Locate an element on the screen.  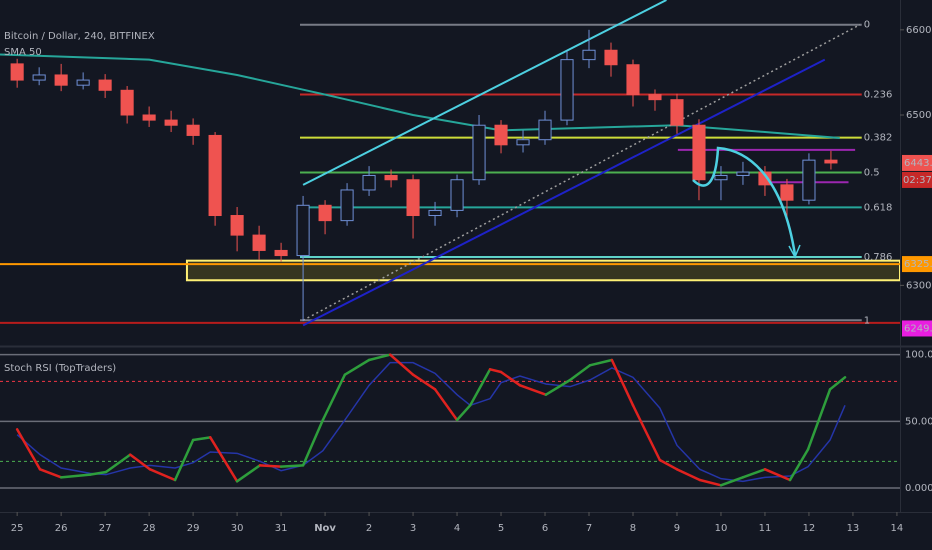
x-tick-label: Nov is located at coordinates (325, 528).